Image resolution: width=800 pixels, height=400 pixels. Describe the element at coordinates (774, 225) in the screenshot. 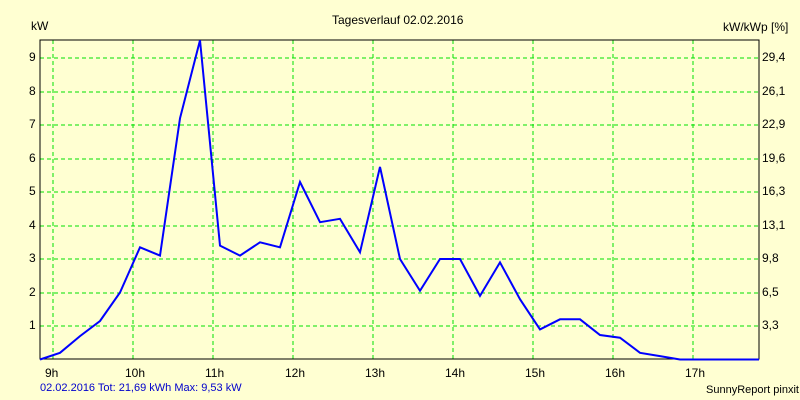

I see `y-tick-label-right: 13,1` at that location.